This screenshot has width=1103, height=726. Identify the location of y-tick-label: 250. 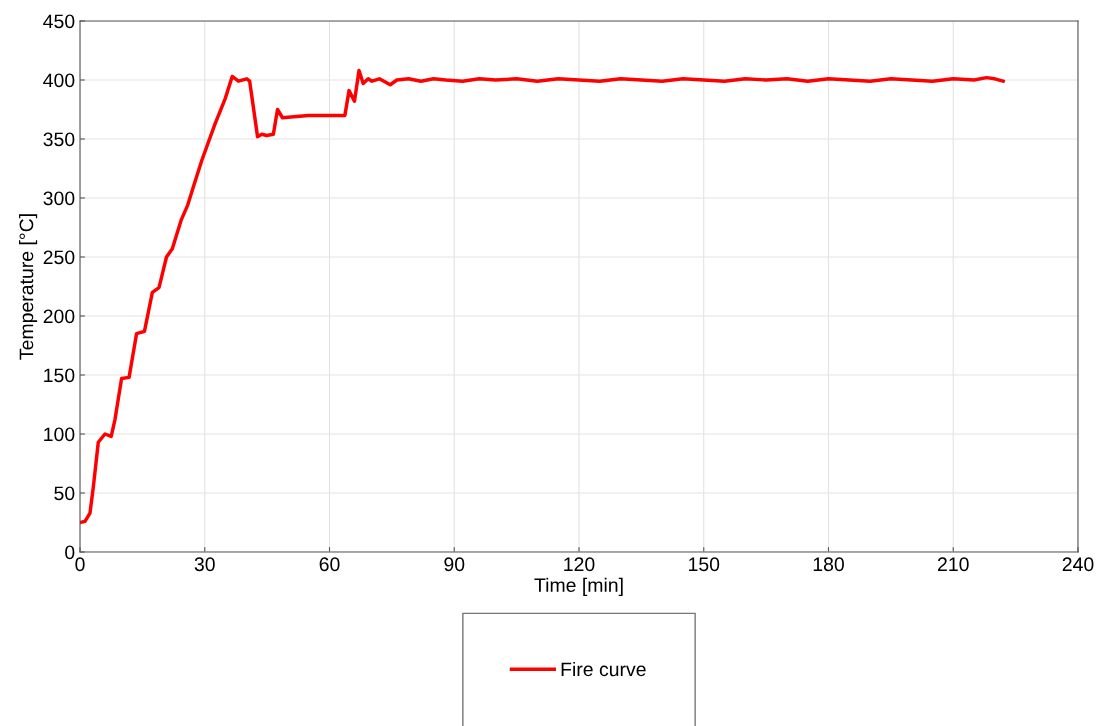
(59, 257).